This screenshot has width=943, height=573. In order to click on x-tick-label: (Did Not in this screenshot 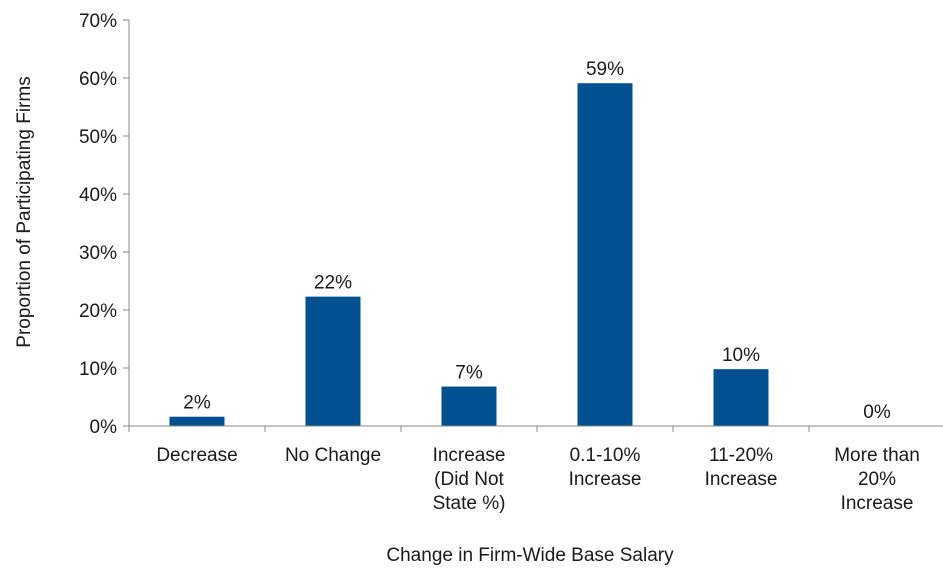, I will do `click(469, 479)`.